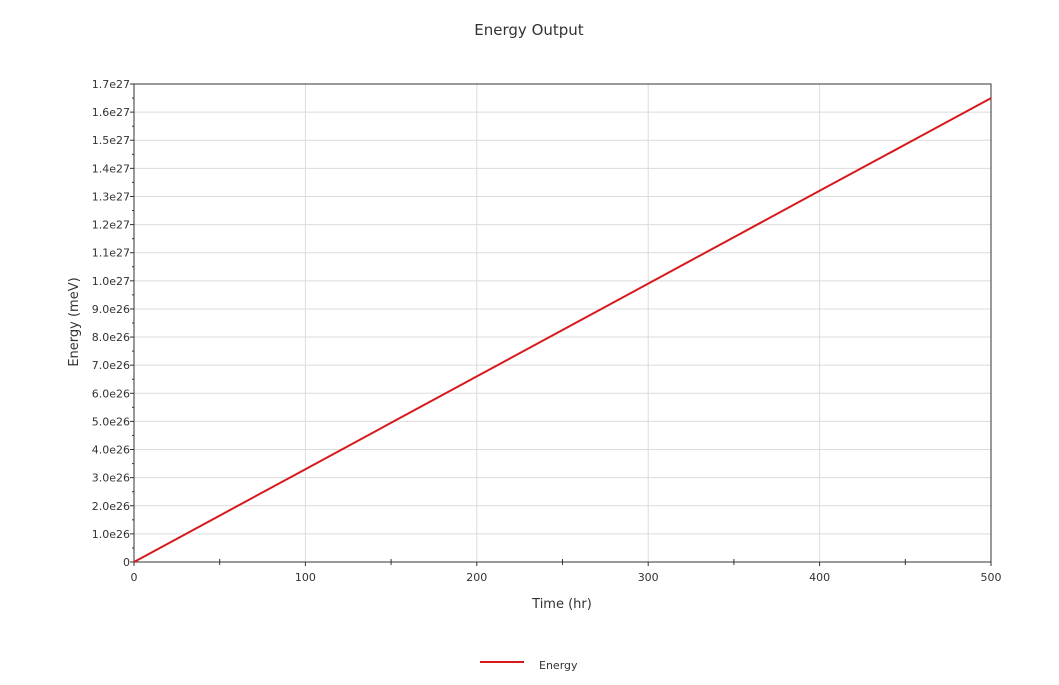 Image resolution: width=1059 pixels, height=685 pixels. What do you see at coordinates (305, 577) in the screenshot?
I see `x-tick-label: 100` at bounding box center [305, 577].